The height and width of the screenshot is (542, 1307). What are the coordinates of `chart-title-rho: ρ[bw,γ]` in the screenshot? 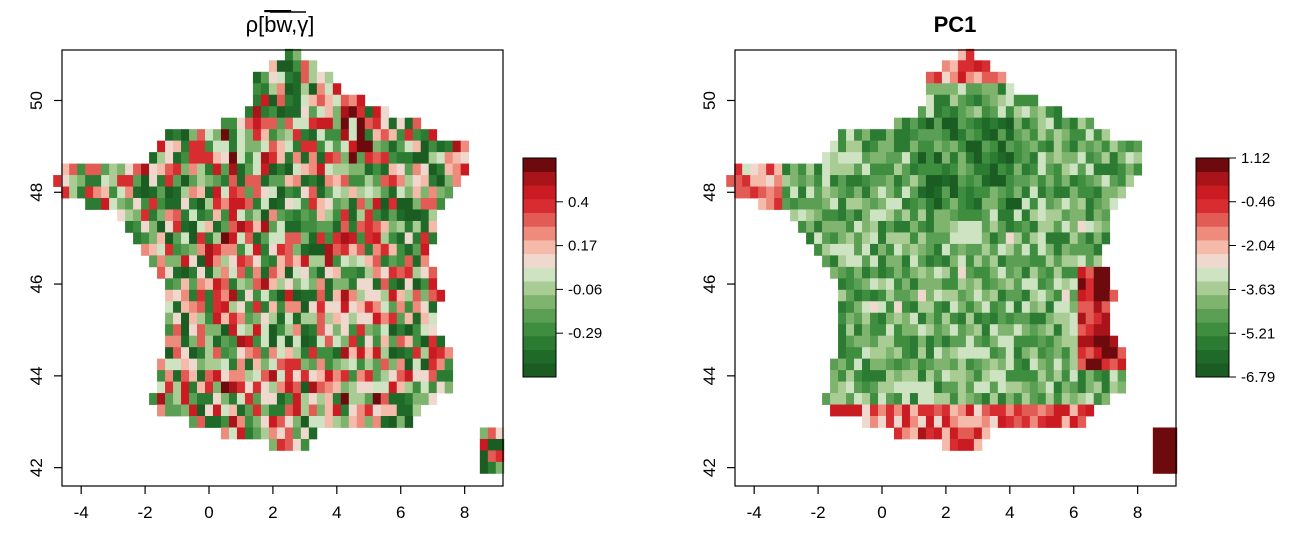 It's located at (280, 24).